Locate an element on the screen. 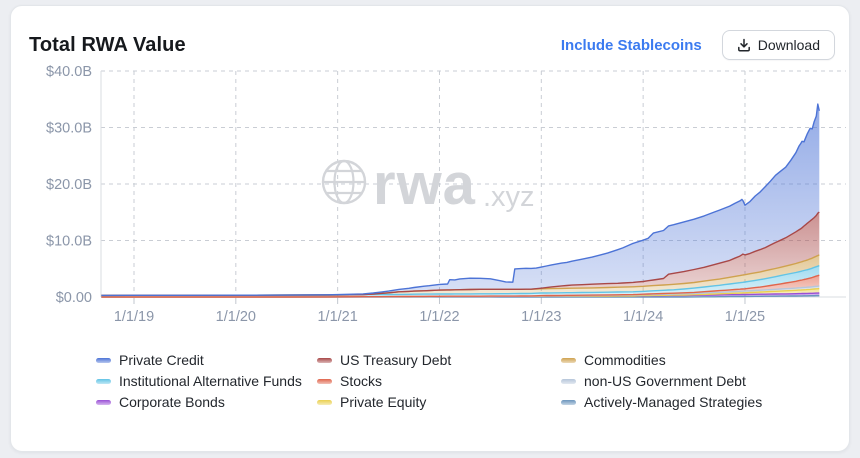  x-tick-label: 1/1/22 is located at coordinates (439, 317).